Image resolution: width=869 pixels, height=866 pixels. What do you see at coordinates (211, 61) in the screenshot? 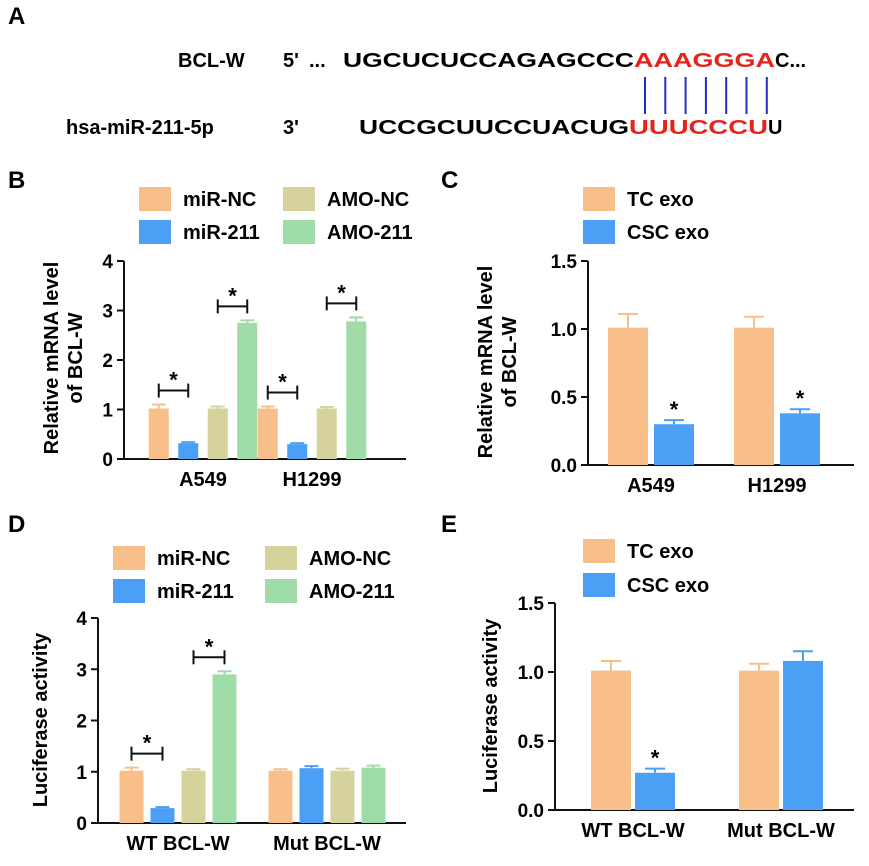
I see `target-gene-label: BCL-W` at bounding box center [211, 61].